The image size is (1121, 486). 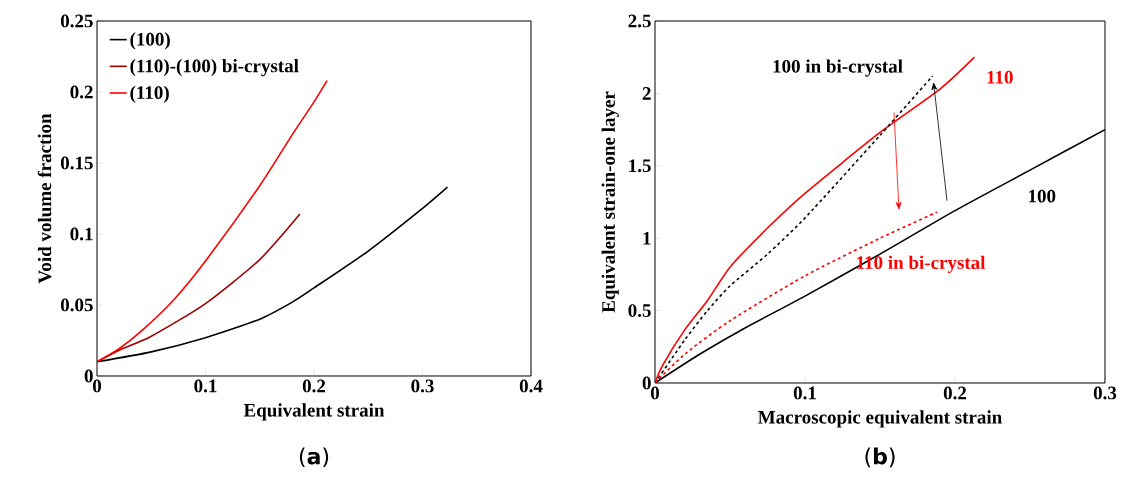 I want to click on x-axis-title: Macroscopic equivalent strain, so click(x=880, y=419).